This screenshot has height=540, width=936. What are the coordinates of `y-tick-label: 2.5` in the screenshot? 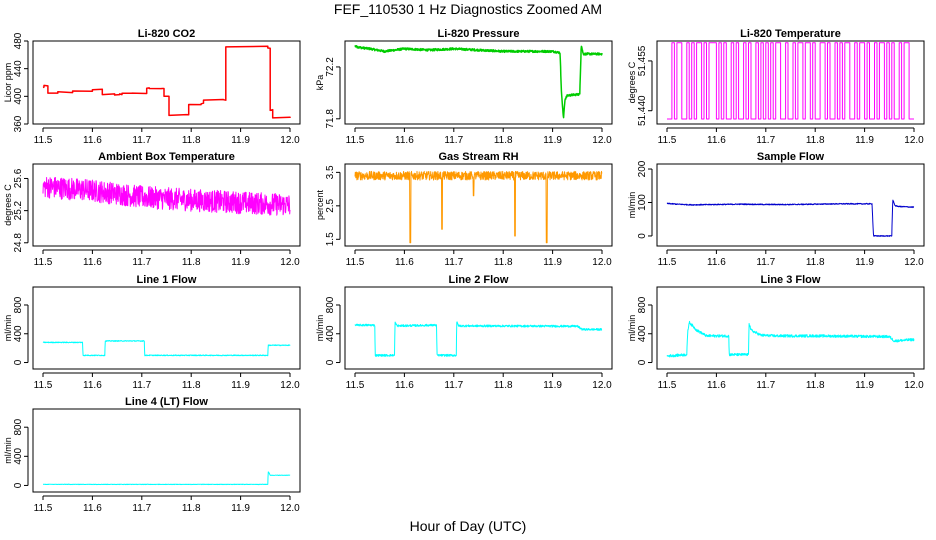 It's located at (330, 205).